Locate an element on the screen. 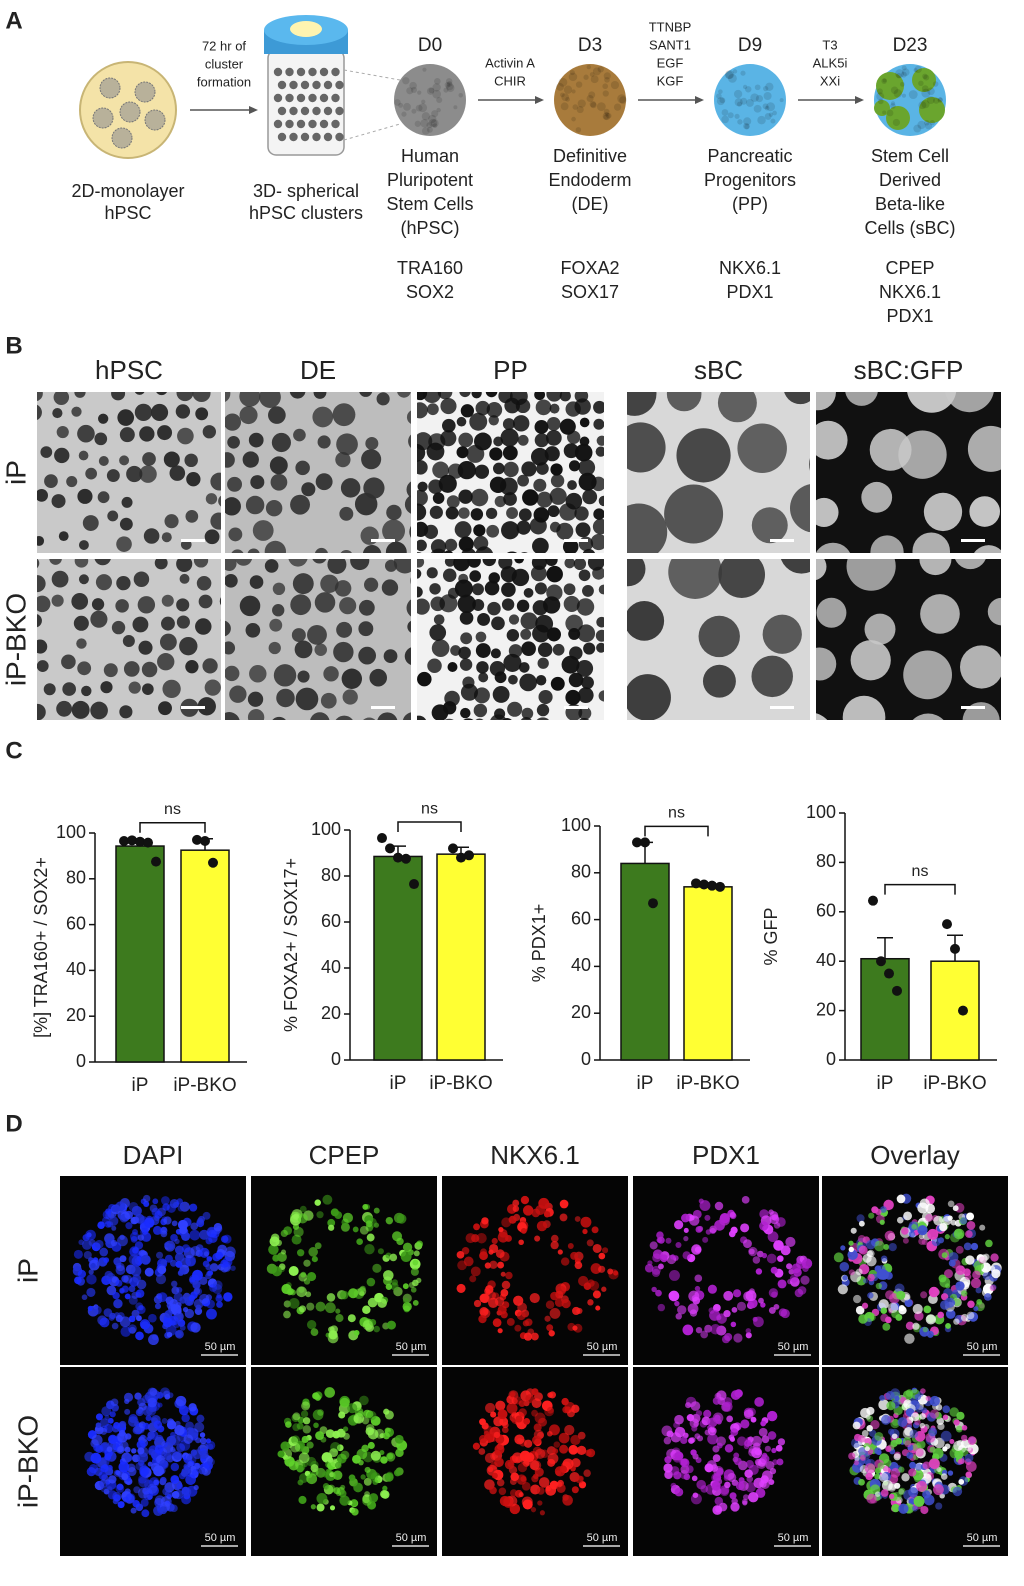  row-label: iP is located at coordinates (15, 472).